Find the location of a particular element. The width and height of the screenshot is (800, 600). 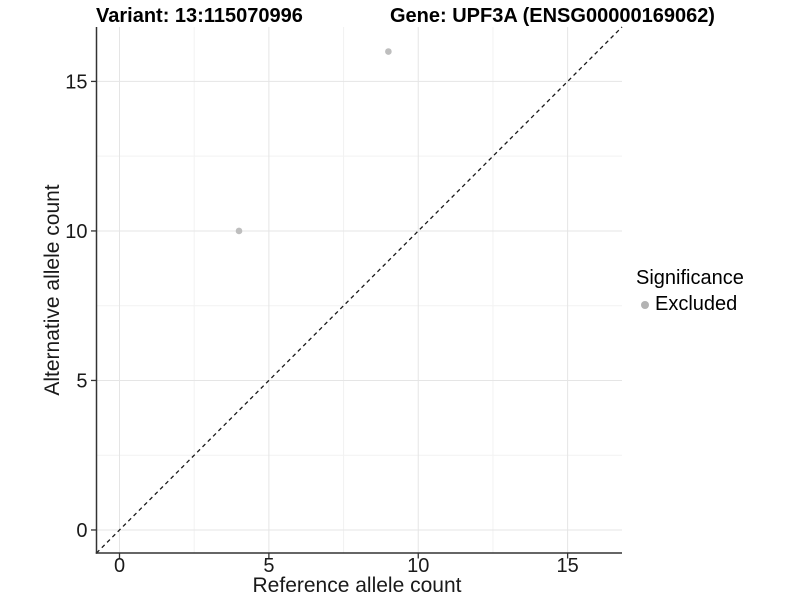

y-tick-label: 0 is located at coordinates (81, 531).